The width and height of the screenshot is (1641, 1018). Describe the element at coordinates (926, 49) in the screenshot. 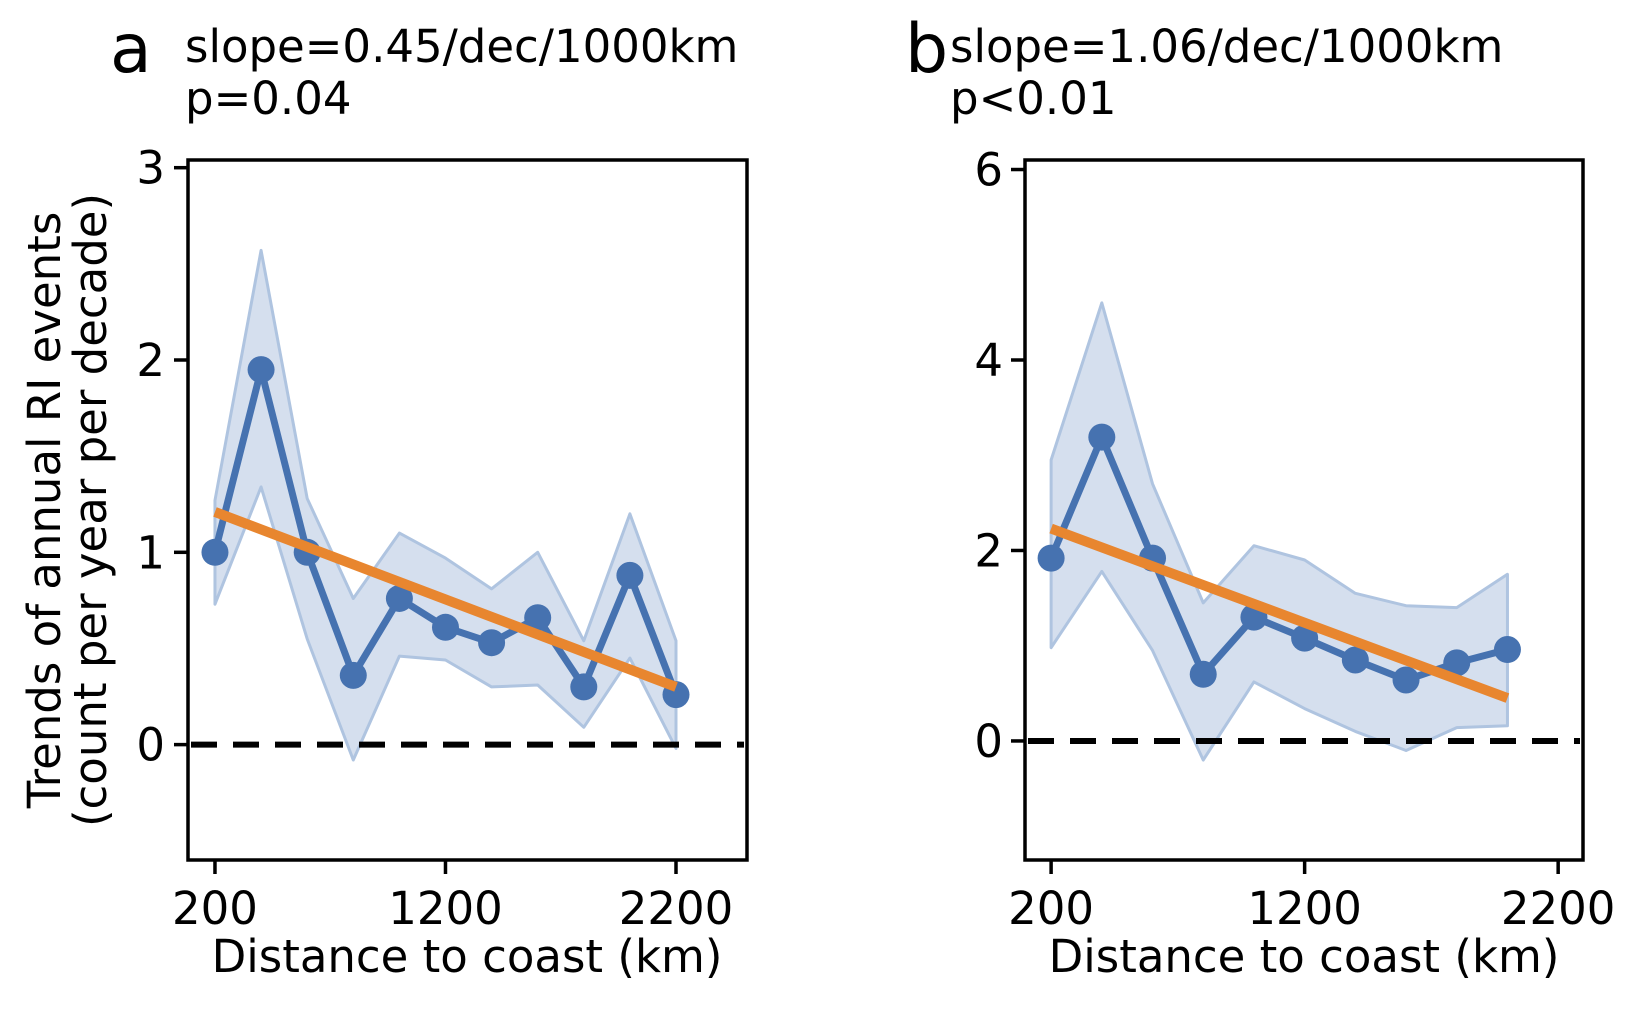

I see `panel-b-letter: b` at that location.